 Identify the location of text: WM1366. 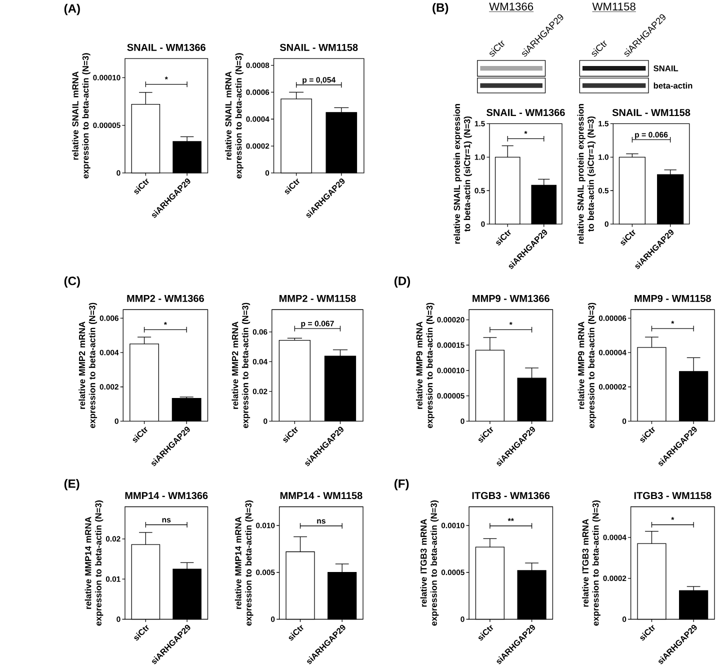
(511, 6).